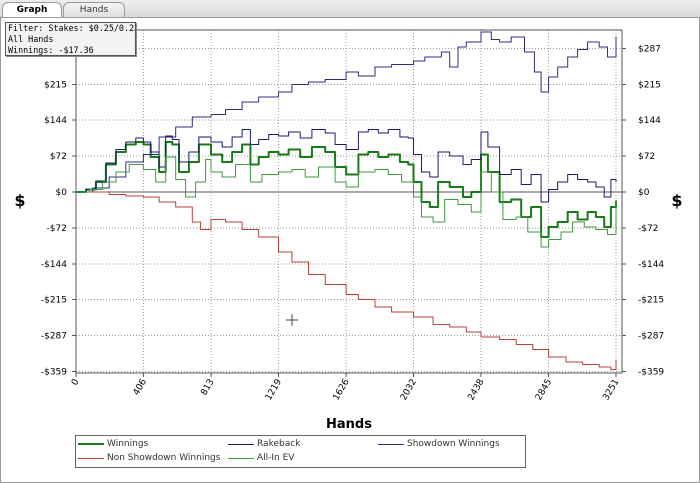 The image size is (700, 483). I want to click on legend-swatch-all-in-ev, so click(241, 458).